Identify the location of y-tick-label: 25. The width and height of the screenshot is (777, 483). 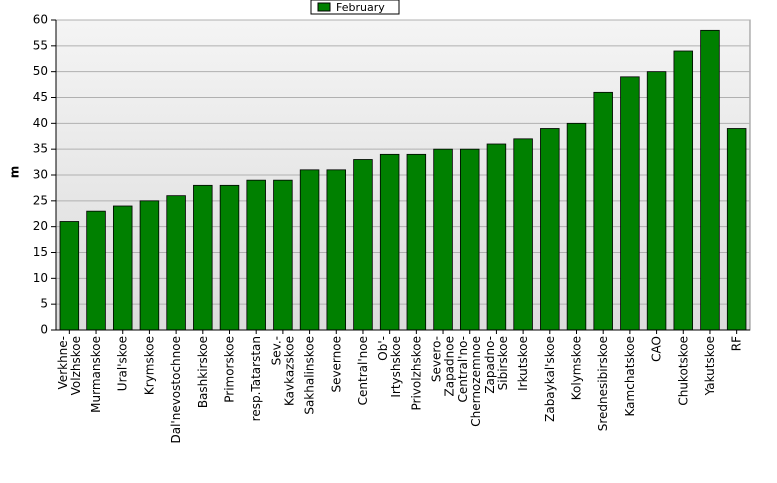
(40, 200).